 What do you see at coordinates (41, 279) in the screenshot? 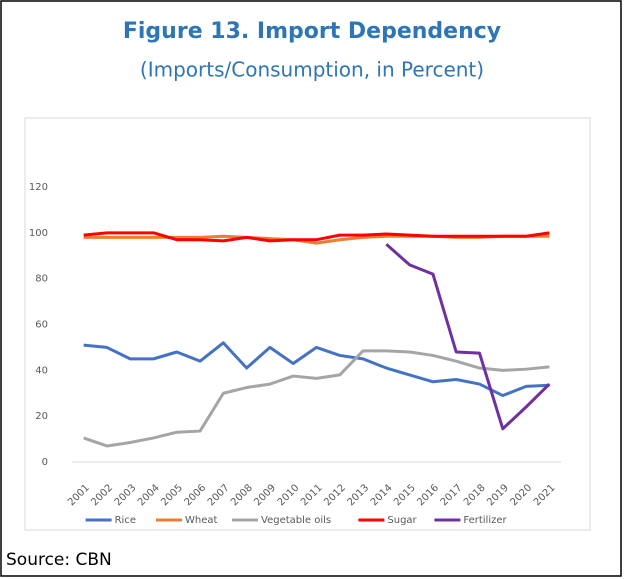
I see `y-tick-label: 80` at bounding box center [41, 279].